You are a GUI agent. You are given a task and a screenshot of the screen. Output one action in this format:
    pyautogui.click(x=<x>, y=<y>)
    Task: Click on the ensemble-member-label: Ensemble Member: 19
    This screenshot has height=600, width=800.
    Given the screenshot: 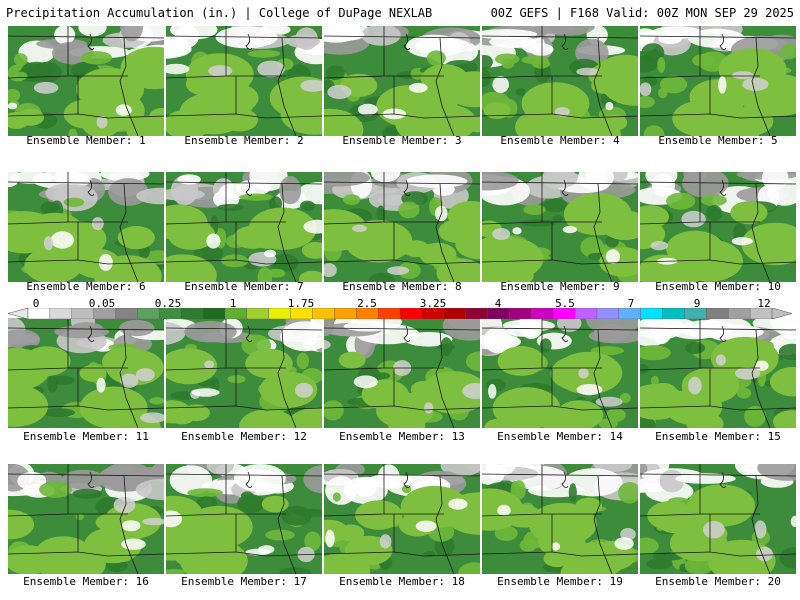 What is the action you would take?
    pyautogui.click(x=560, y=581)
    